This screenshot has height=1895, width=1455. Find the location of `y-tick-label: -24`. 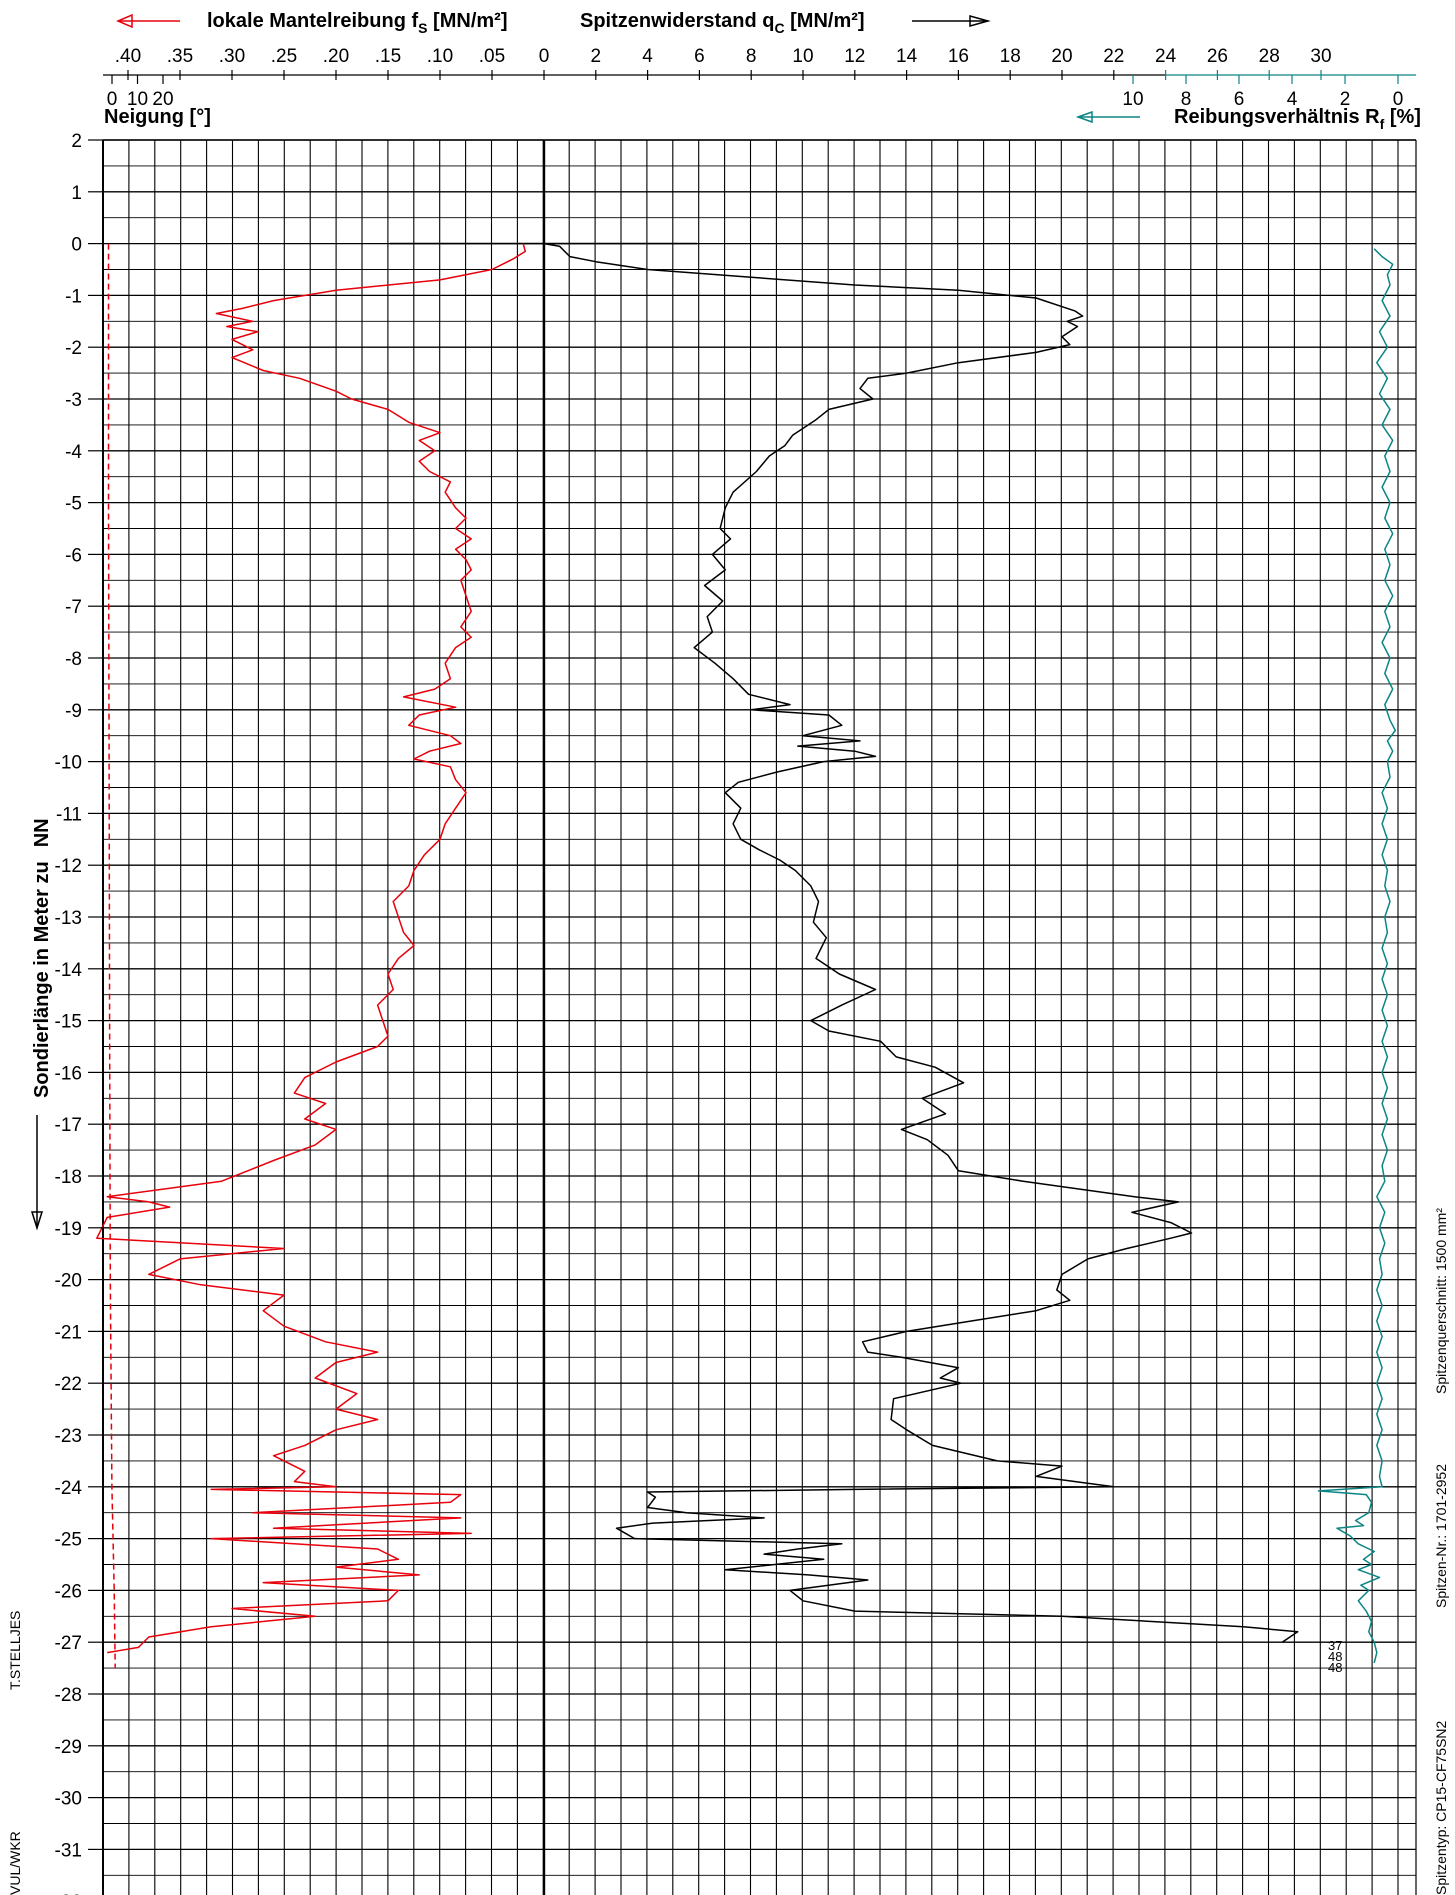

y-tick-label: -24 is located at coordinates (69, 1488).